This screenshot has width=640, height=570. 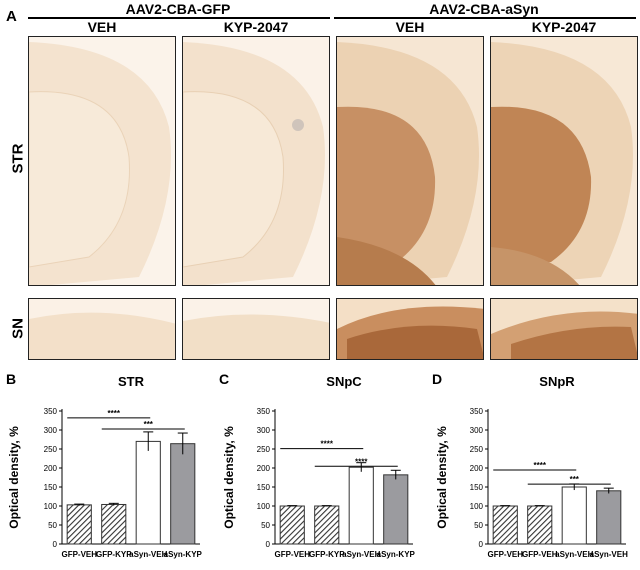 What do you see at coordinates (256, 161) in the screenshot?
I see `str-image-gfp-kyp` at bounding box center [256, 161].